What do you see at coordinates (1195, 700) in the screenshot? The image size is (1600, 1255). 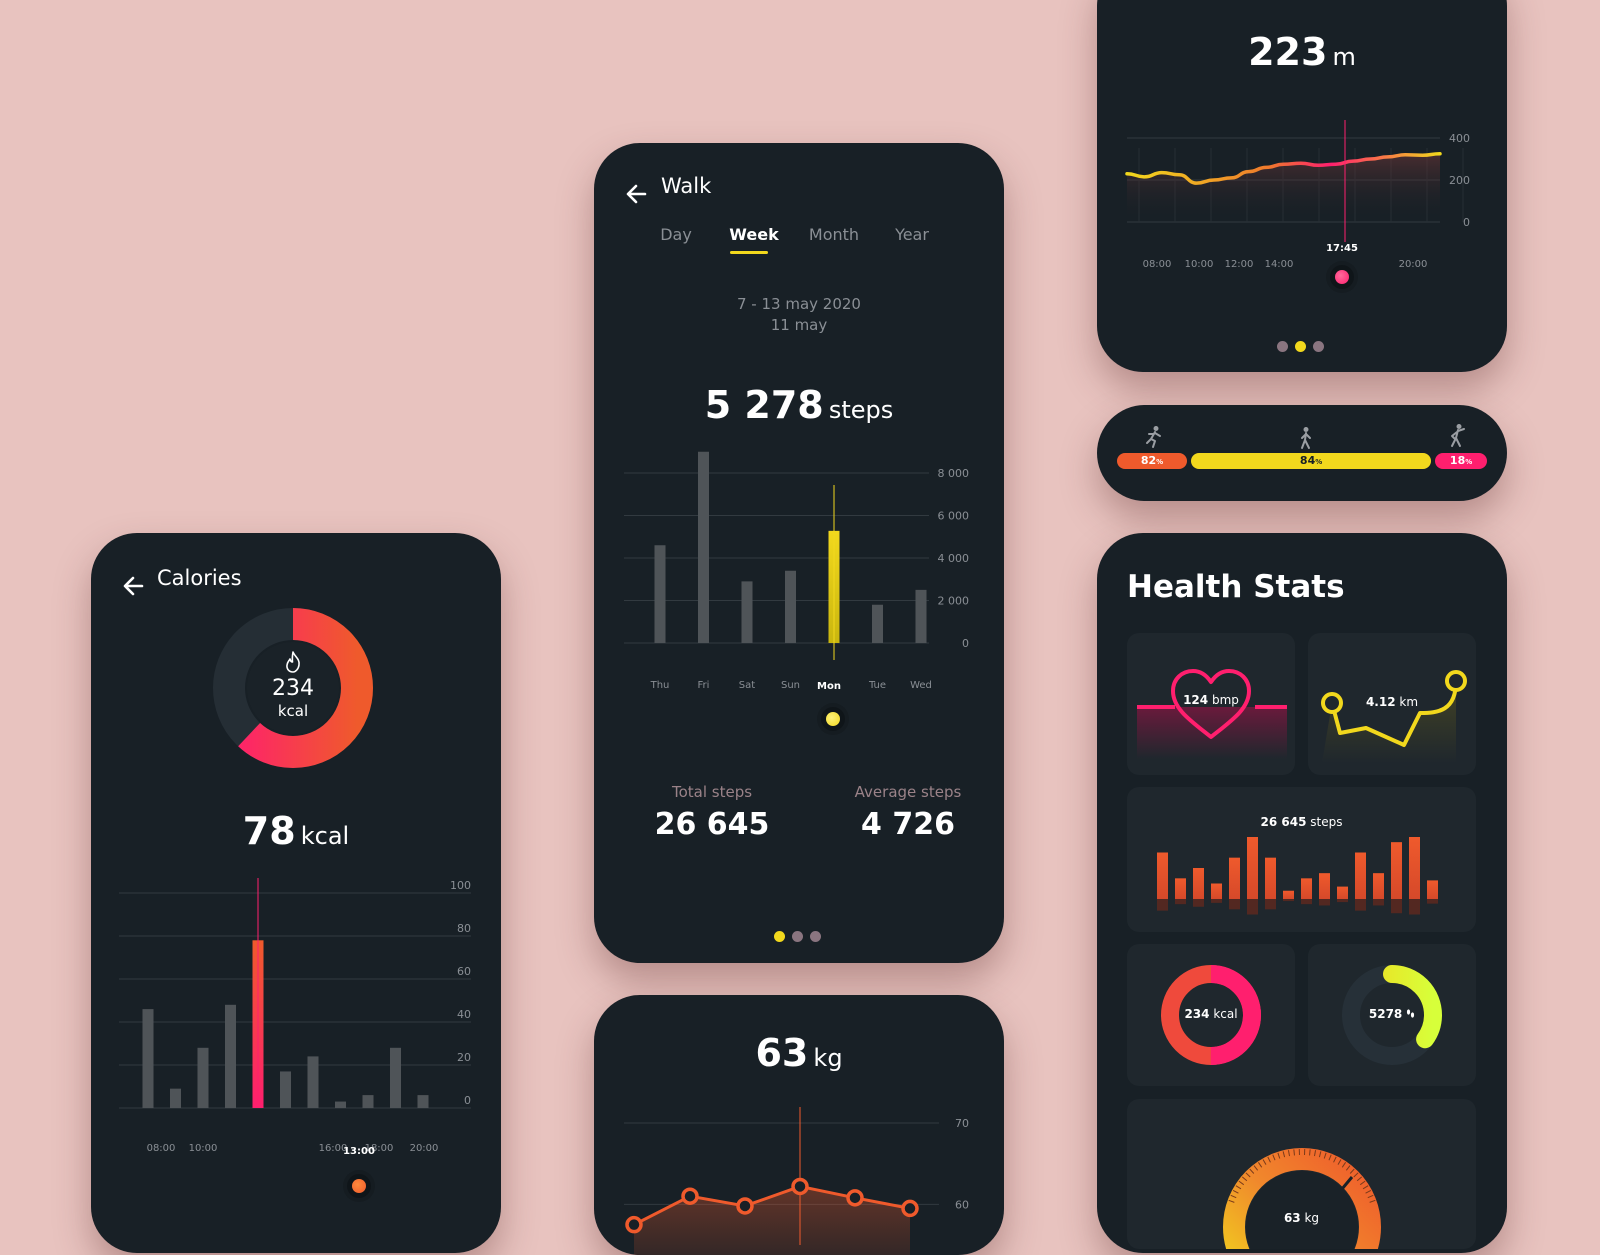 I see `heart-rate-number: 124` at bounding box center [1195, 700].